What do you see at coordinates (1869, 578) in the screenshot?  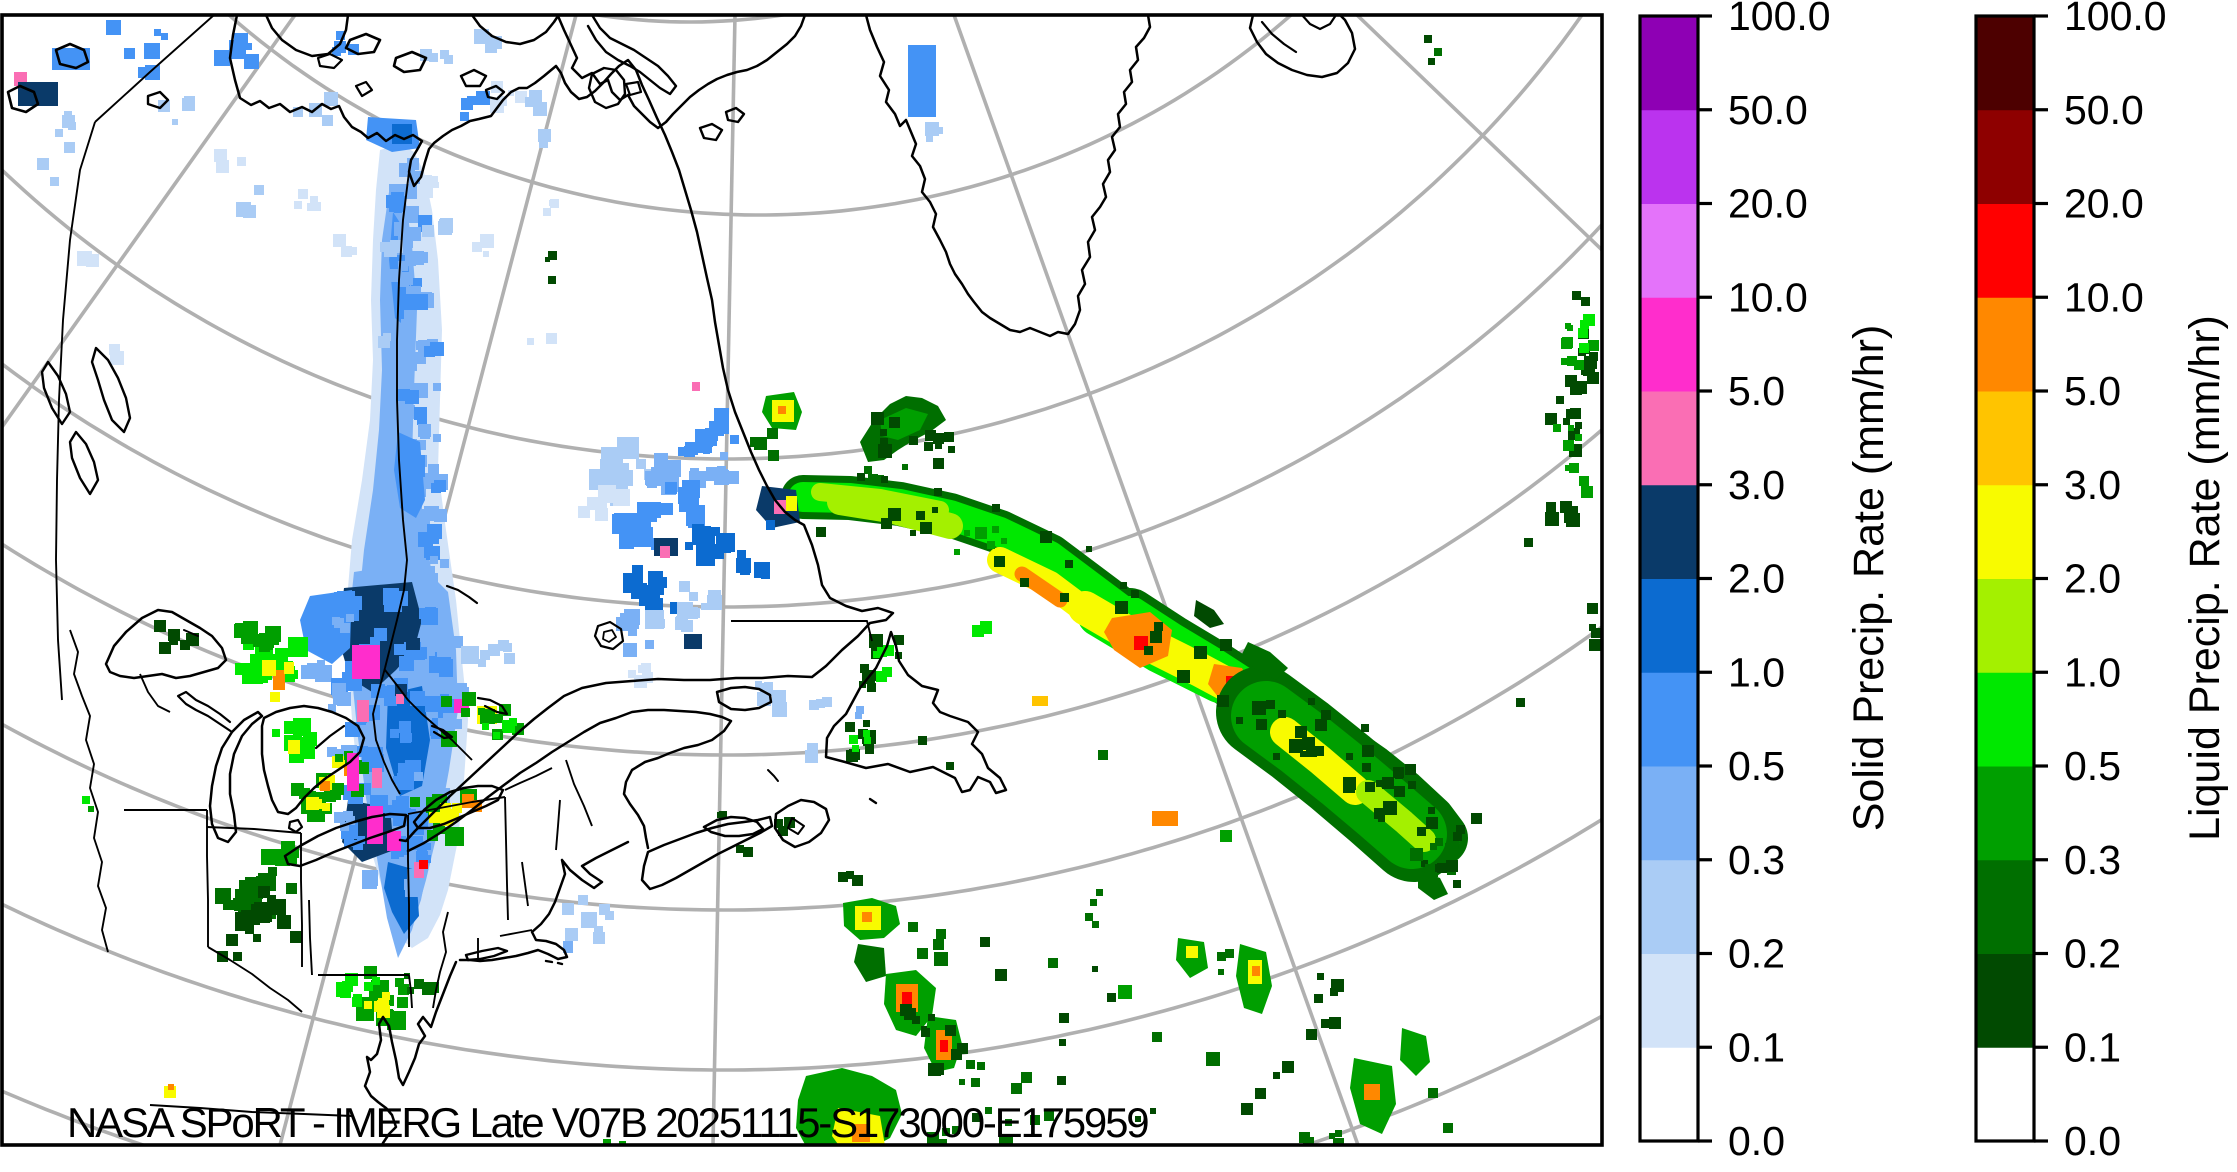 I see `svg-text: Solid Precip. Rate (mm/hr)` at bounding box center [1869, 578].